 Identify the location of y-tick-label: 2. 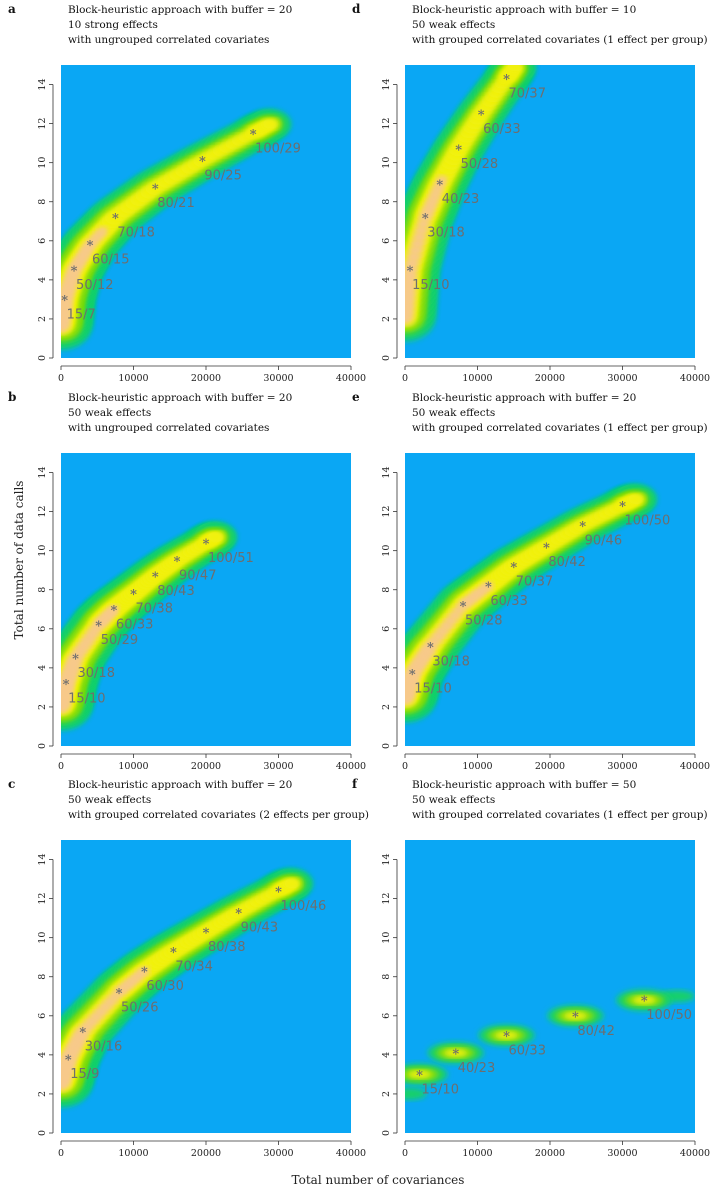
(42, 1094).